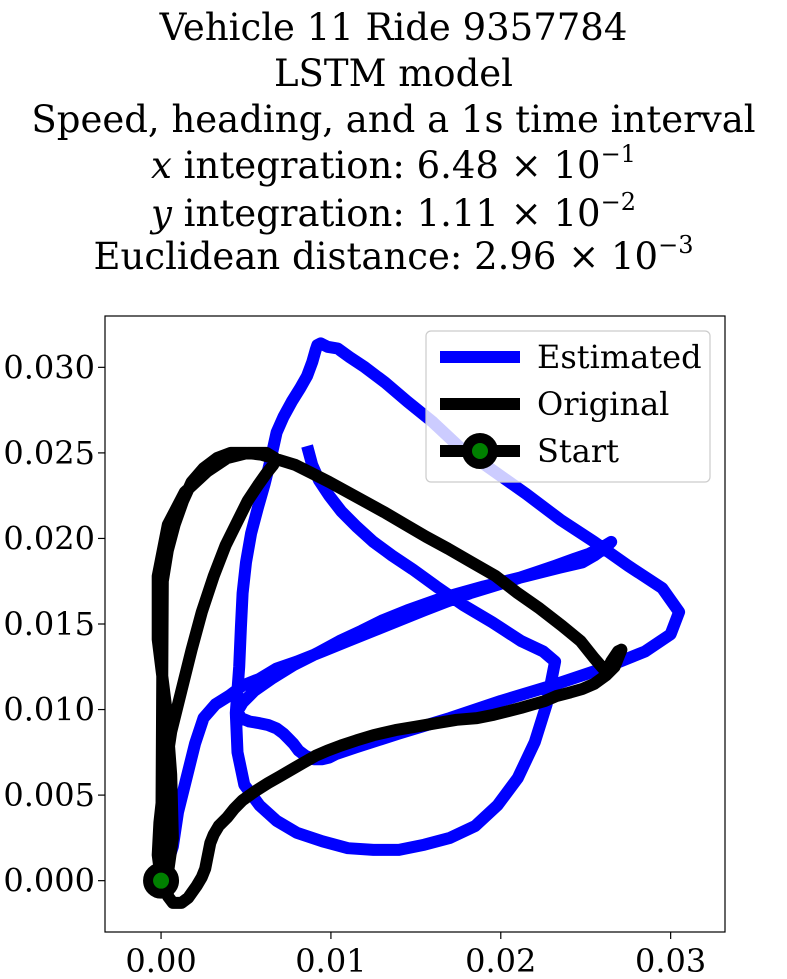 The height and width of the screenshot is (979, 787). Describe the element at coordinates (49, 710) in the screenshot. I see `y-tick-label: 0.010` at that location.